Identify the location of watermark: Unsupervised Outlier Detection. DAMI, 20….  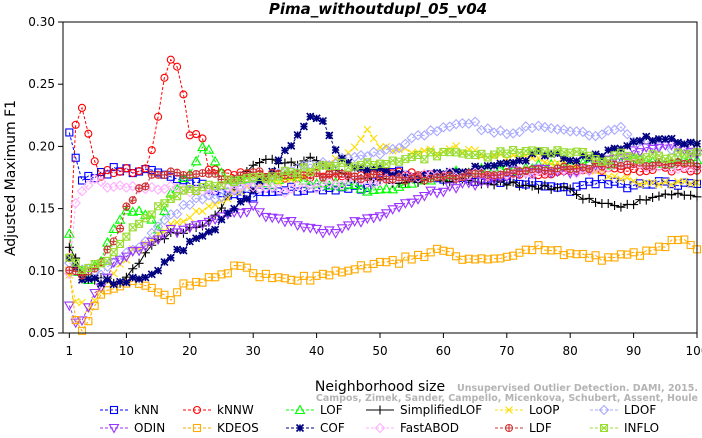
(507, 393).